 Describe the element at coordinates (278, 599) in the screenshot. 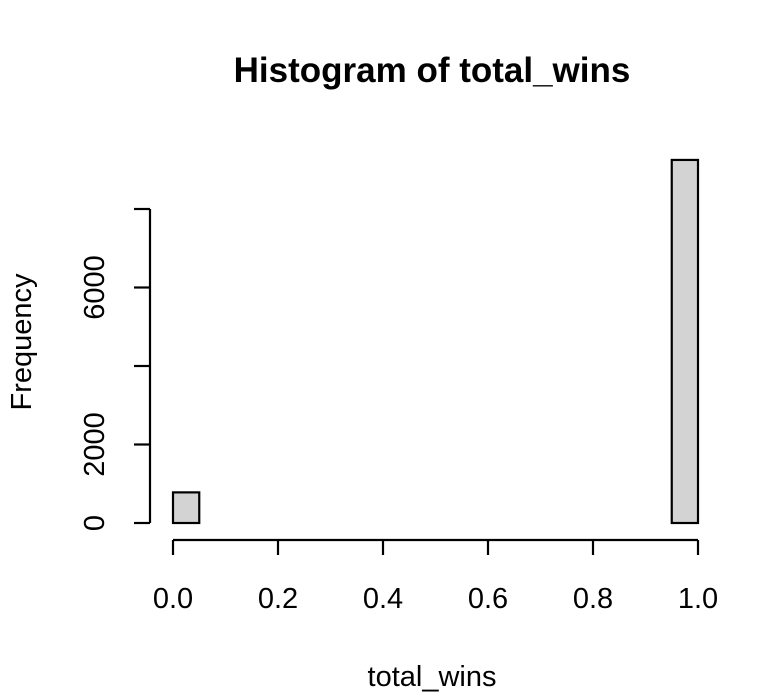

I see `x-tick-label: 0.2` at that location.